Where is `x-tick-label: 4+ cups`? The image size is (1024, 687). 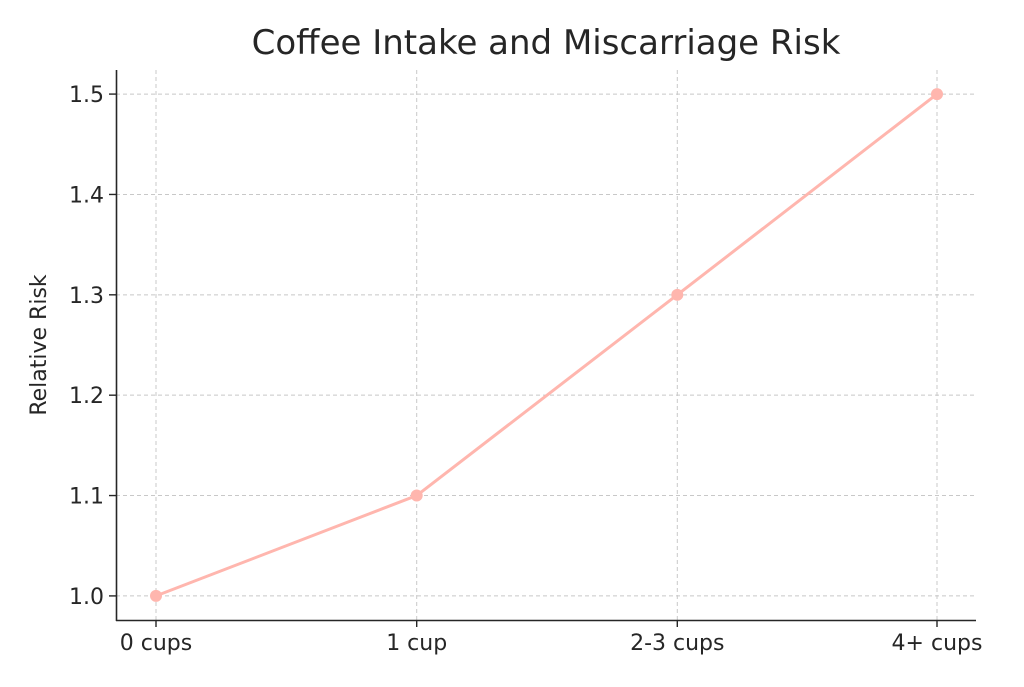 x-tick-label: 4+ cups is located at coordinates (937, 643).